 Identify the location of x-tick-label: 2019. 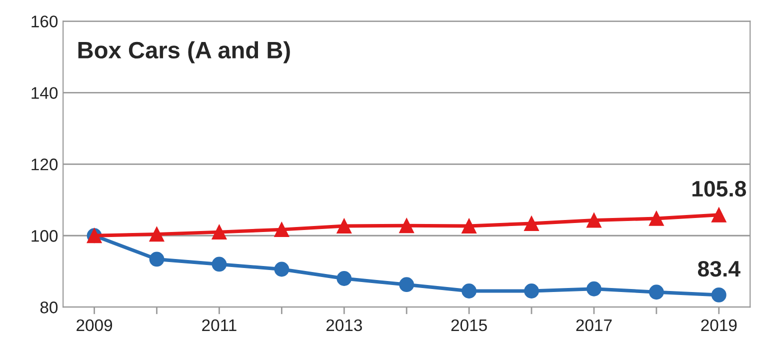
(719, 325).